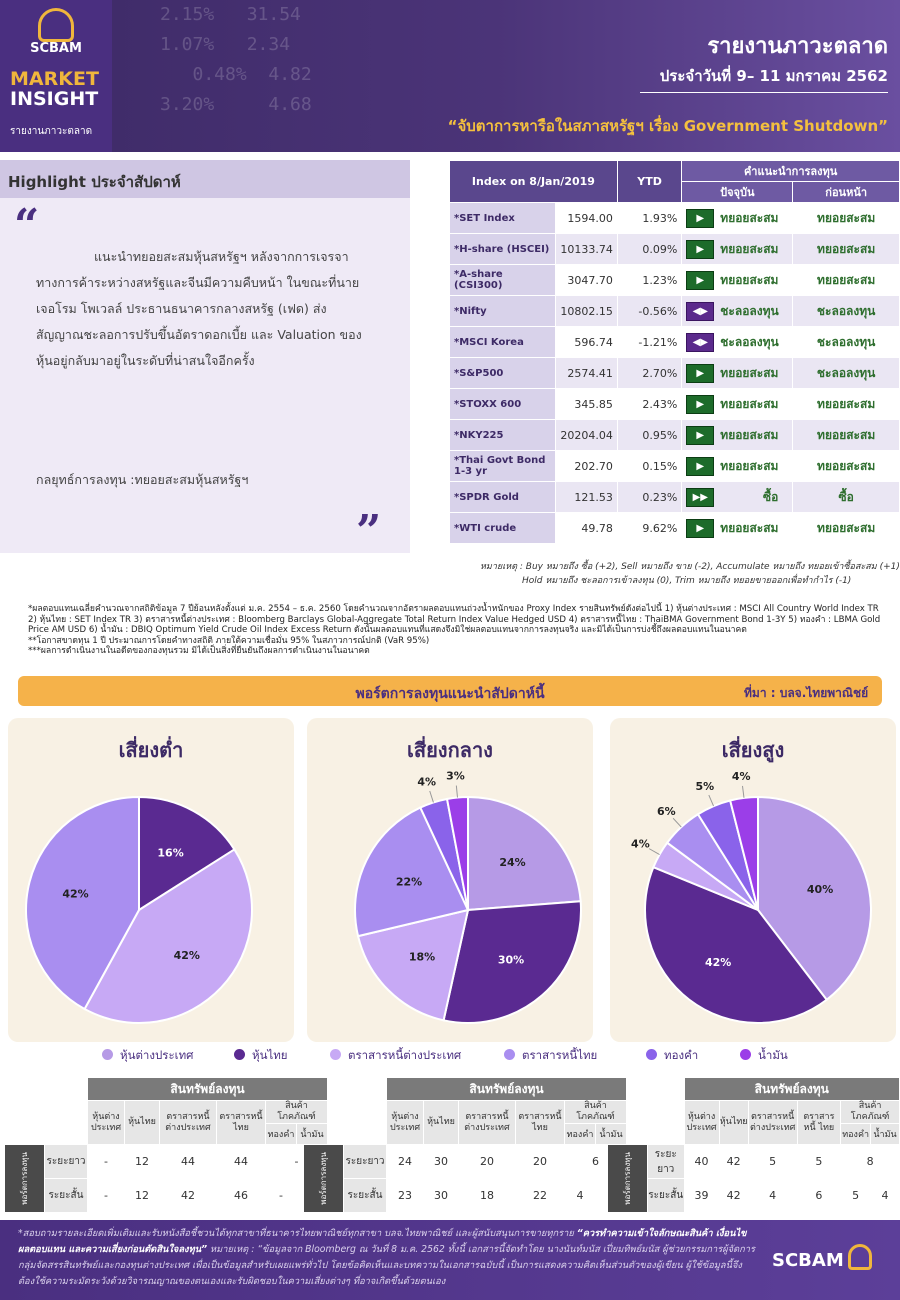 Image resolution: width=900 pixels, height=1300 pixels. I want to click on short-value: 18, so click(487, 1195).